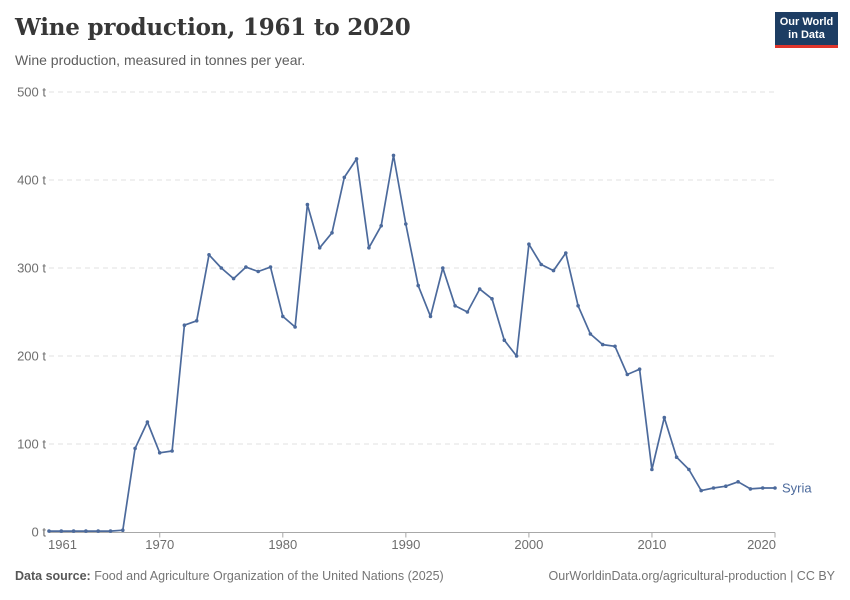 This screenshot has width=850, height=600. I want to click on series-entity-label: Syria, so click(797, 488).